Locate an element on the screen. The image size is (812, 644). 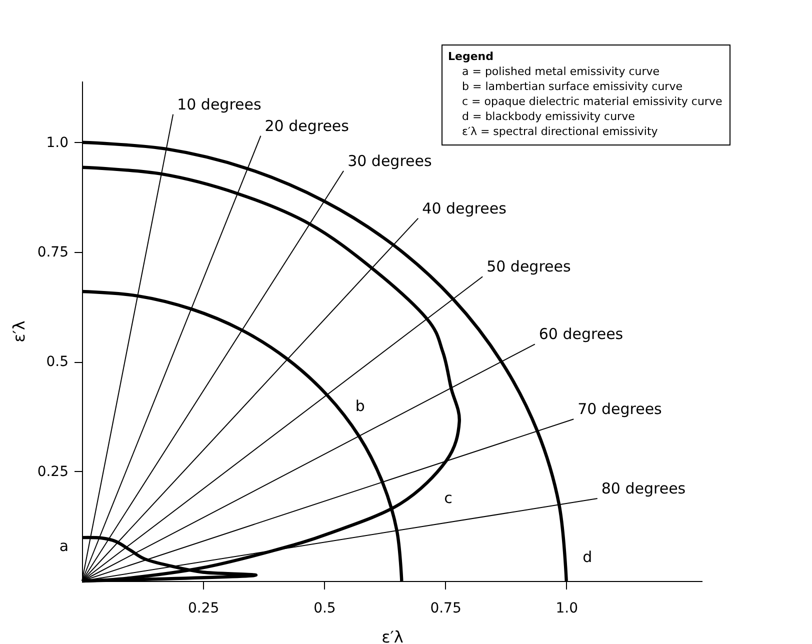
annotation: b is located at coordinates (360, 406).